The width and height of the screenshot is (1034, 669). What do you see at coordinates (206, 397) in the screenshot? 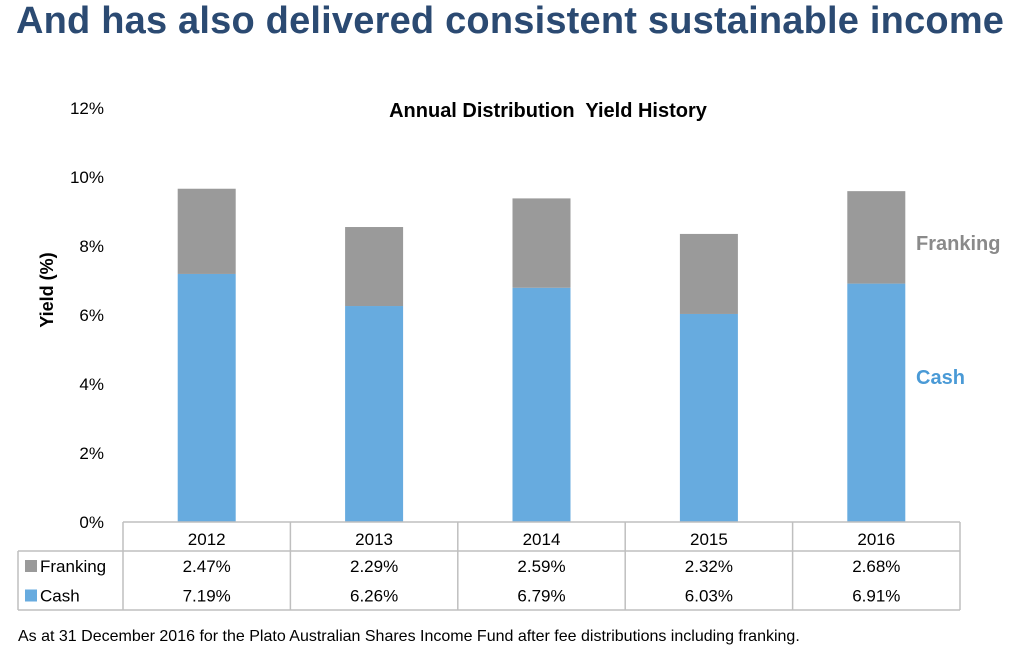
I see `bar-cash-2012` at bounding box center [206, 397].